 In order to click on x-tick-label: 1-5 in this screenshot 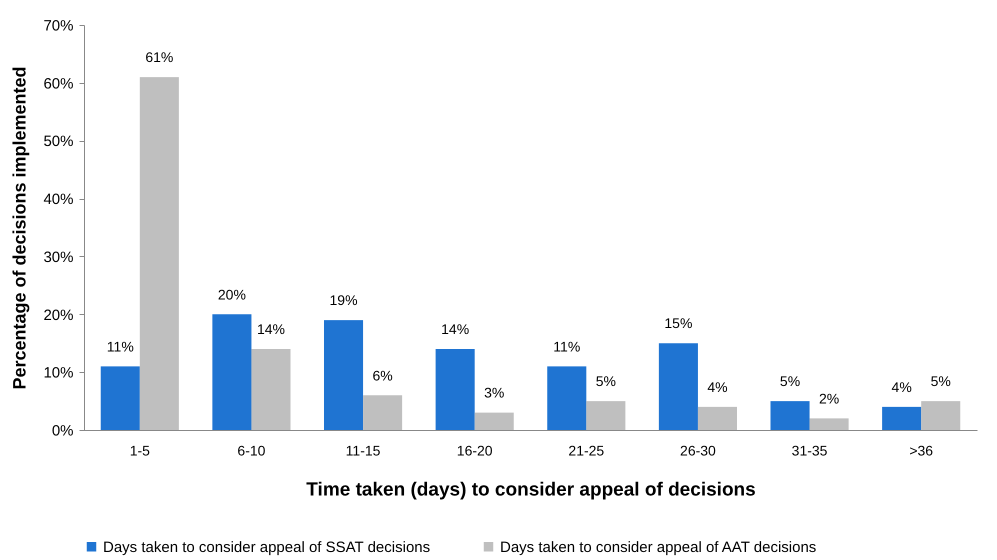, I will do `click(140, 450)`.